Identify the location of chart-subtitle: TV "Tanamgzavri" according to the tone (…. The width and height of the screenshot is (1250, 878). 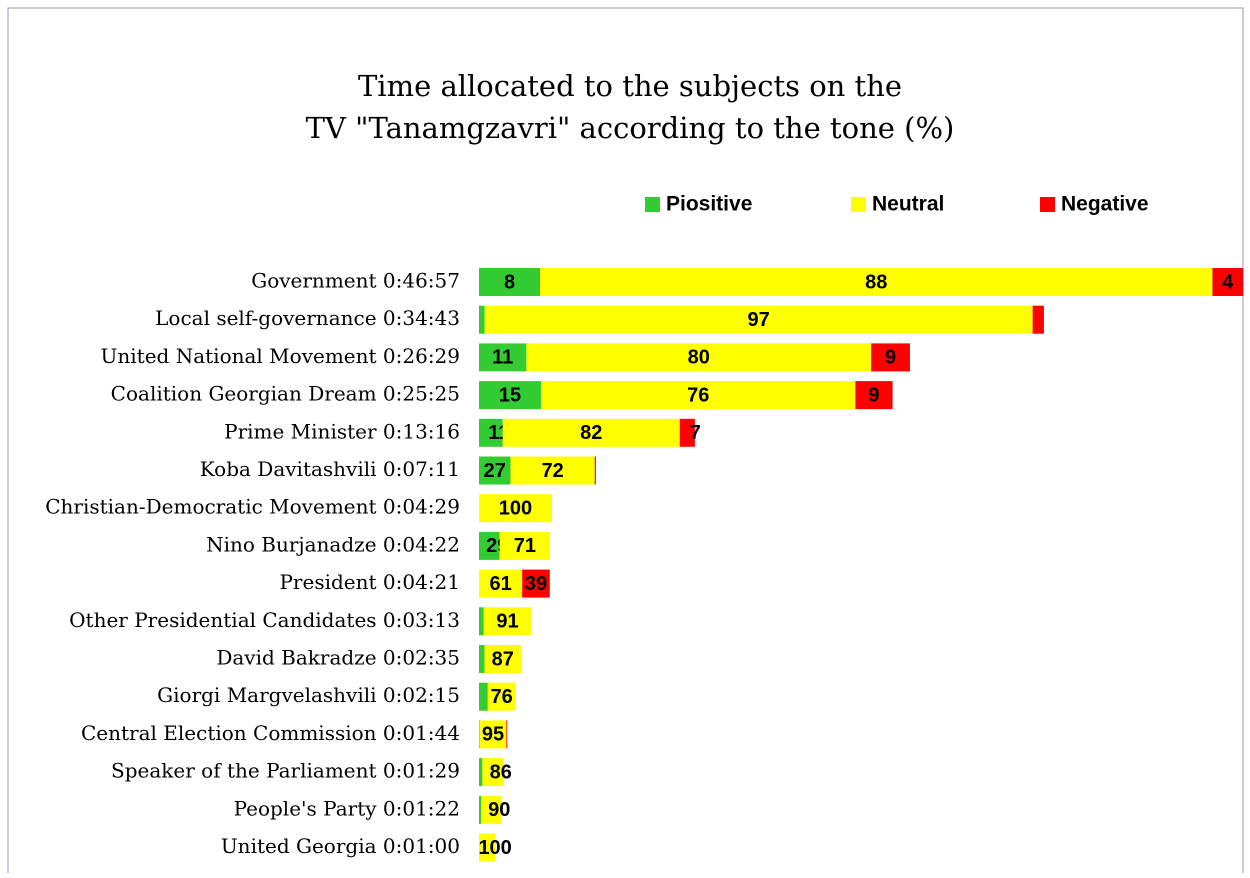
(630, 128).